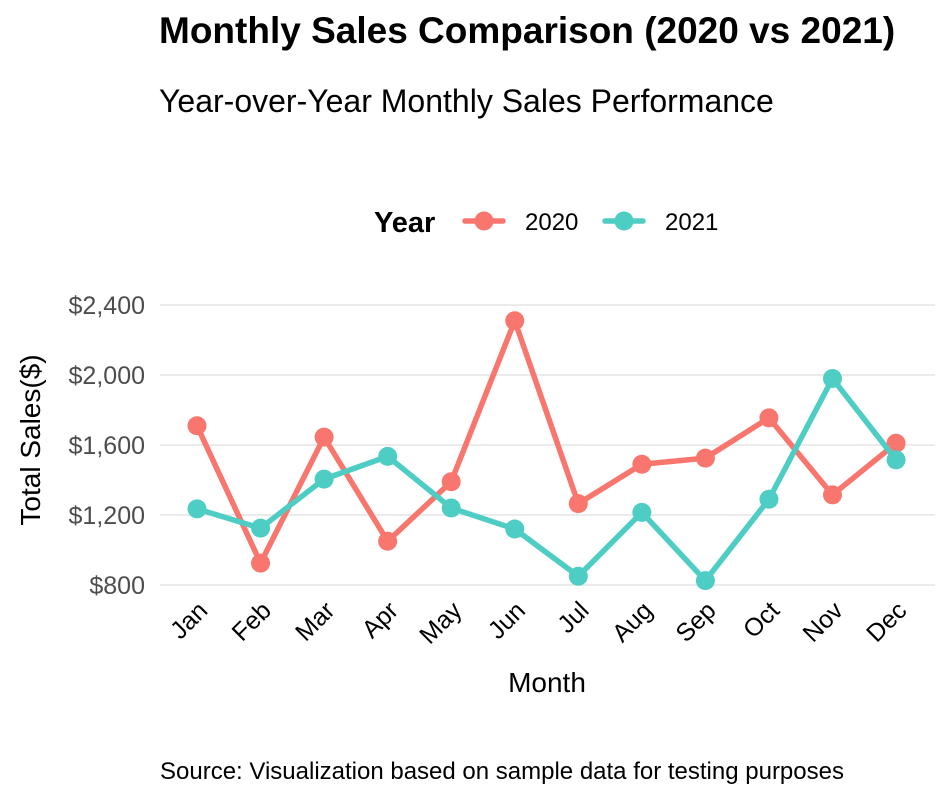 This screenshot has height=802, width=951. Describe the element at coordinates (30, 439) in the screenshot. I see `y-axis-label: Total Sales($)` at that location.